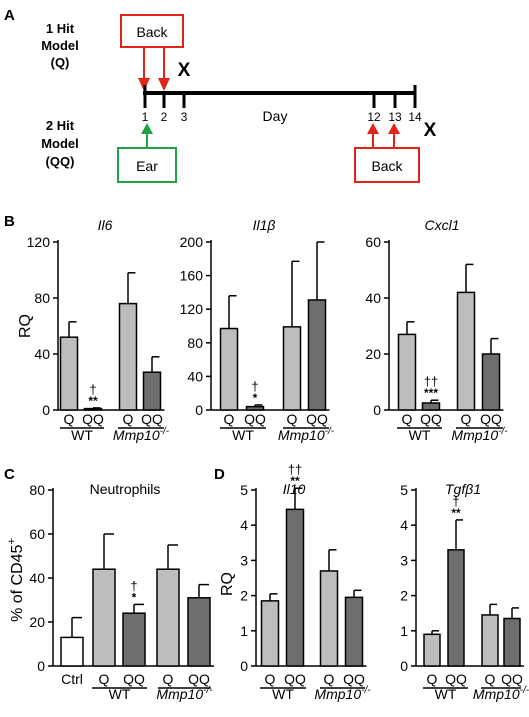 This screenshot has width=529, height=717. Describe the element at coordinates (125, 489) in the screenshot. I see `chart-title: Neutrophils` at that location.